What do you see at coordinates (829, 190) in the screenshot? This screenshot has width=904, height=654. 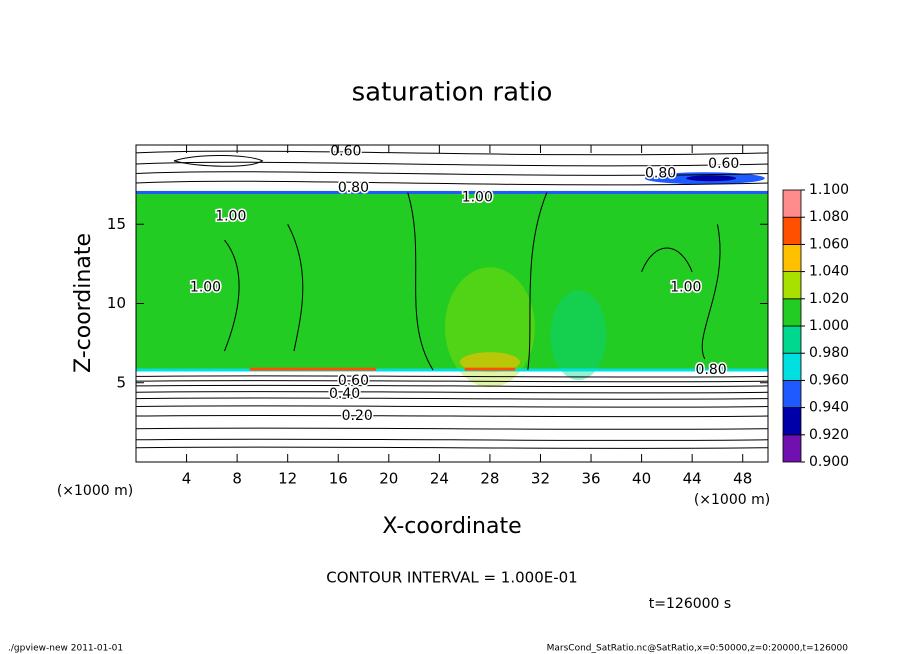 I see `colorbar-label: 1.100` at bounding box center [829, 190].